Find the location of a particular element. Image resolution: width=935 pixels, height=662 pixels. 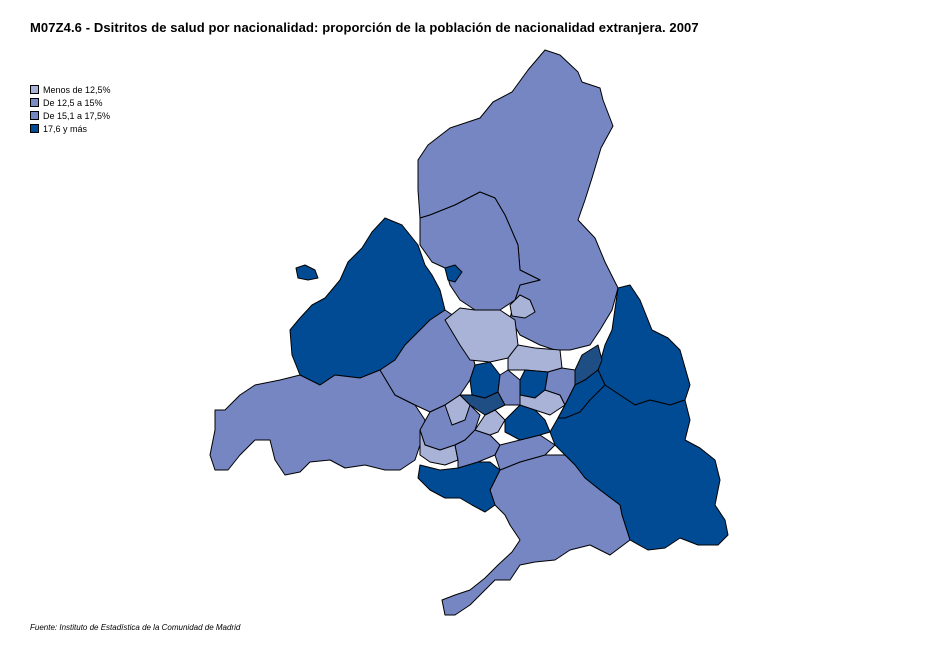

district-west-center is located at coordinates (427, 361).